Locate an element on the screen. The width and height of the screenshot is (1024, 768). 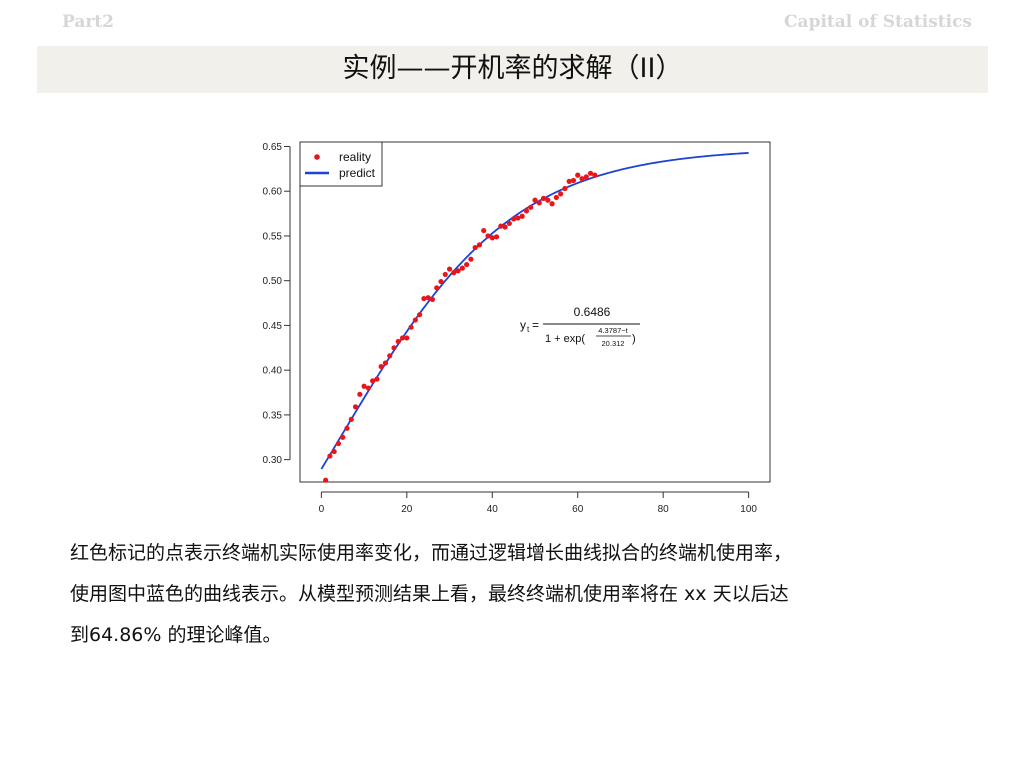
x-tick-label: 100 is located at coordinates (748, 509).